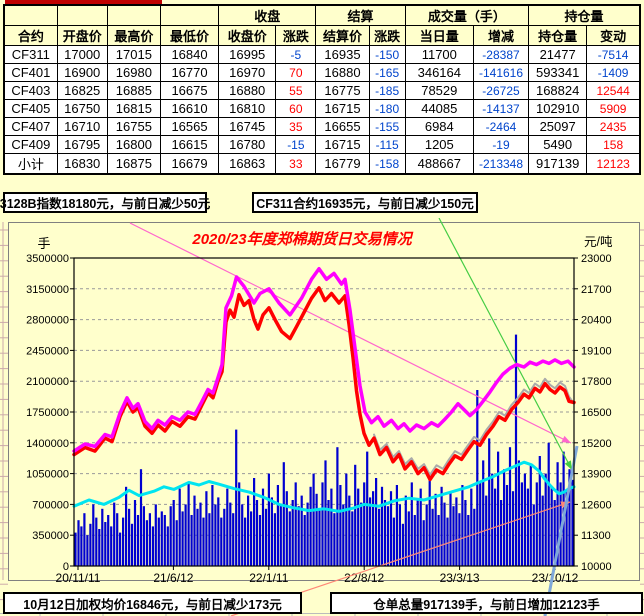 This screenshot has width=644, height=616. I want to click on value-cell: 5909, so click(613, 108).